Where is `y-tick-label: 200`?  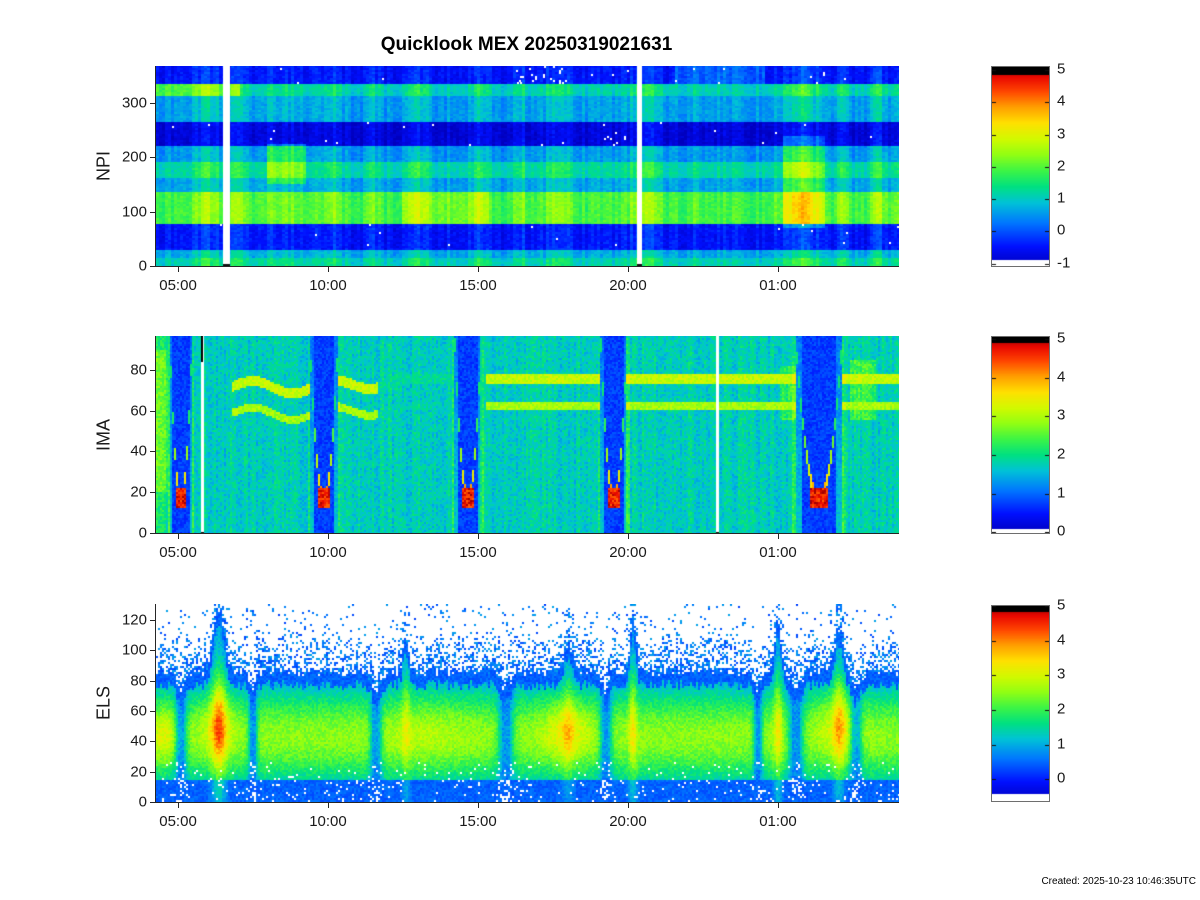 y-tick-label: 200 is located at coordinates (134, 157).